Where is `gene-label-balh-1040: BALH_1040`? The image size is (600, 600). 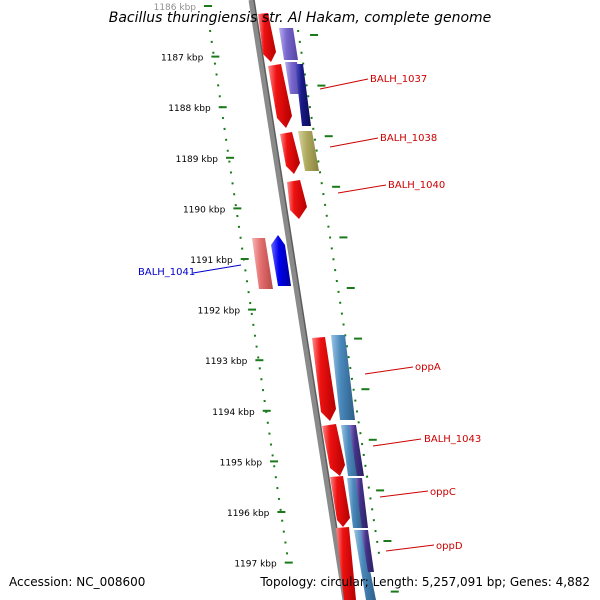
gene-label-balh-1040: BALH_1040 is located at coordinates (416, 185).